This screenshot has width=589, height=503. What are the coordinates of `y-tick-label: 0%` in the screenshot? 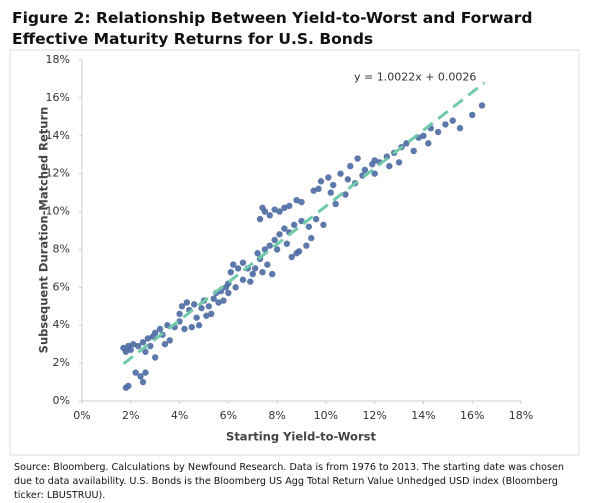 It's located at (61, 400).